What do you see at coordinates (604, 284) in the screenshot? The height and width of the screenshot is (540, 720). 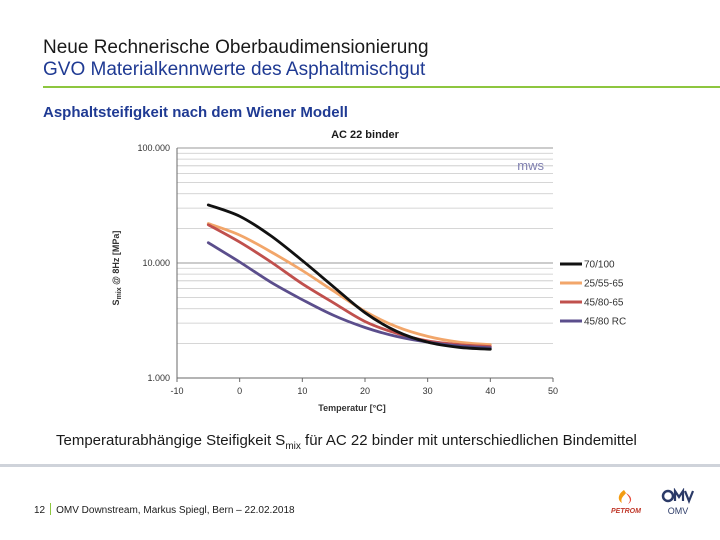 I see `legend-label: 25/55-65` at bounding box center [604, 284].